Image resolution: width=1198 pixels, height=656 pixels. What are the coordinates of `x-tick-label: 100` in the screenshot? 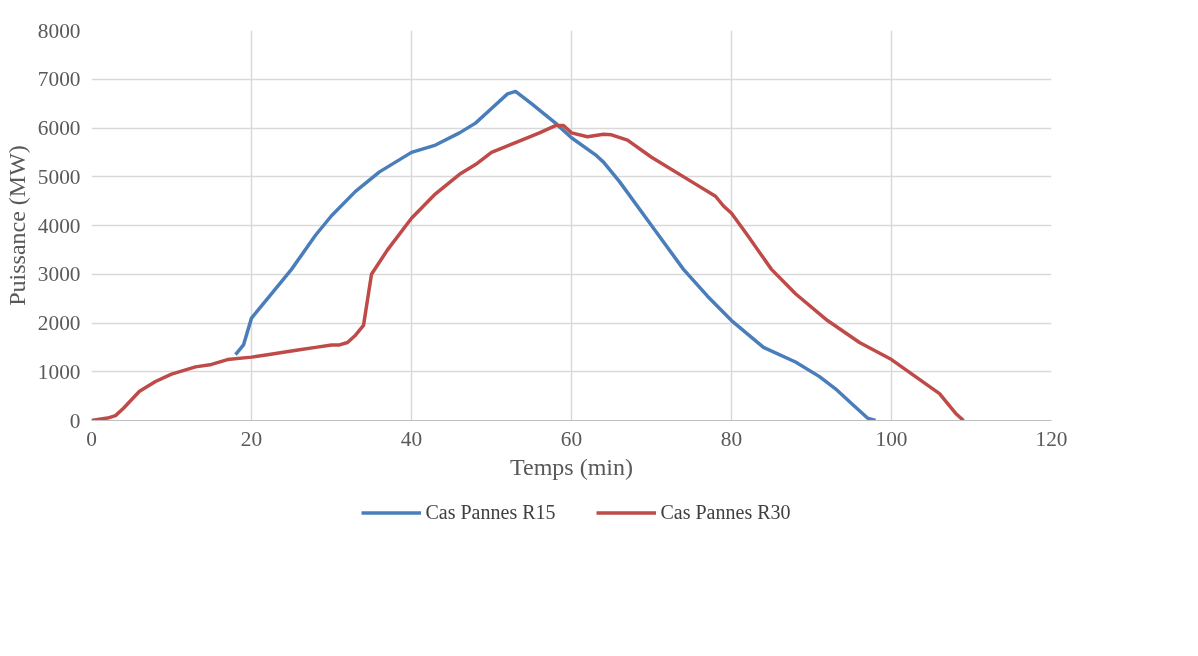 It's located at (891, 438).